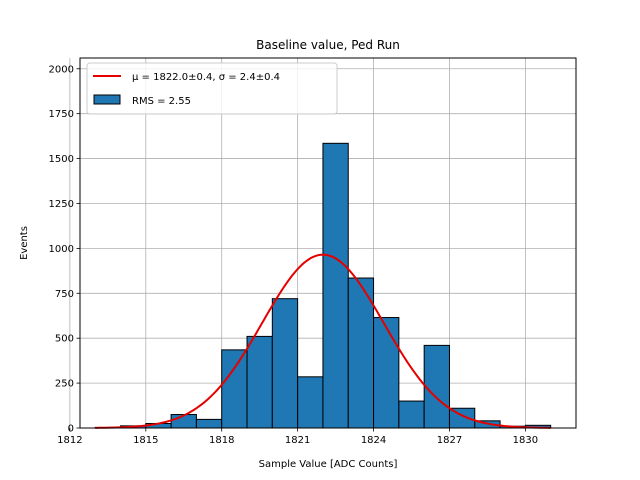 The height and width of the screenshot is (480, 640). I want to click on y-tick-label: 750, so click(64, 294).